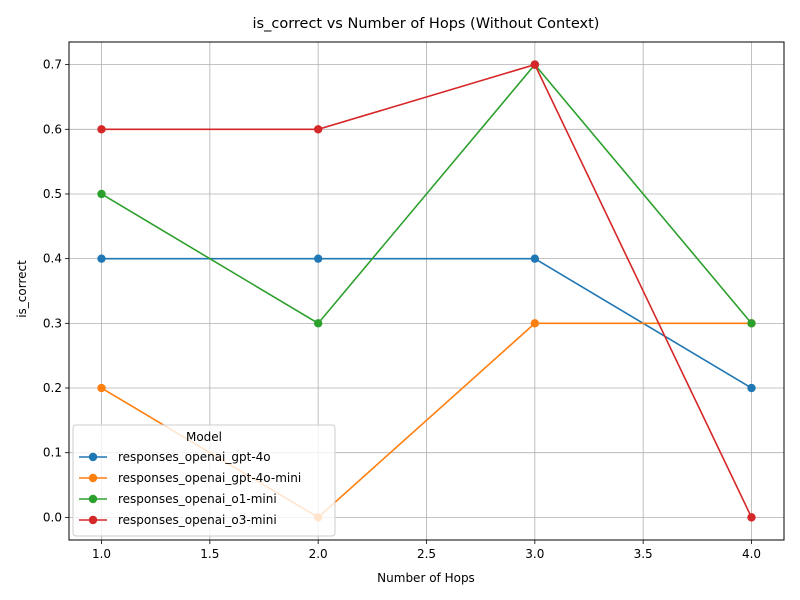  Describe the element at coordinates (52, 194) in the screenshot. I see `y-tick-label: 0.5` at that location.